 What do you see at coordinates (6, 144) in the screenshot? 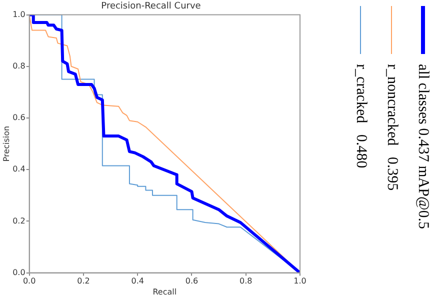
I see `y-axis-title: Precision` at bounding box center [6, 144].